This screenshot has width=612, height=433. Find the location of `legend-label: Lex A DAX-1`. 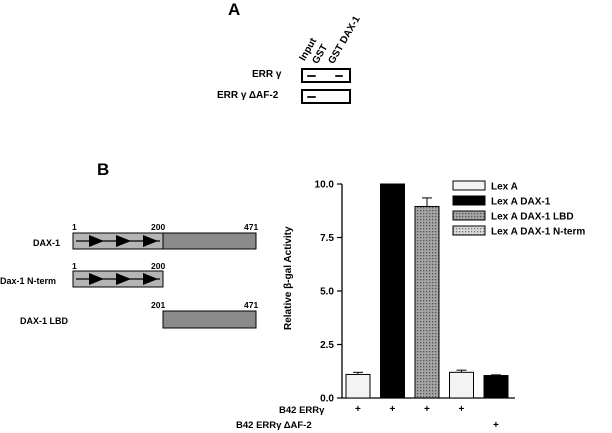

legend-label: Lex A DAX-1 is located at coordinates (521, 202).